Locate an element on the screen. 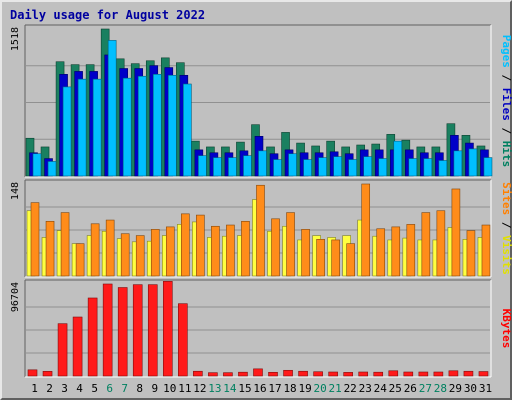  x-tick-label-day-30: 30 is located at coordinates (470, 388).